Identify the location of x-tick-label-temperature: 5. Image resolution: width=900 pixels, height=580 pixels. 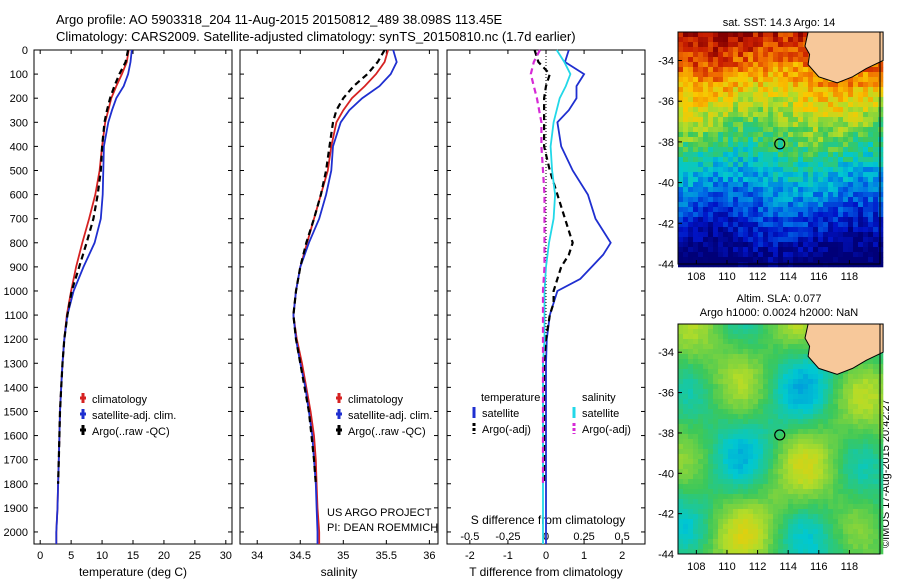
(71, 556).